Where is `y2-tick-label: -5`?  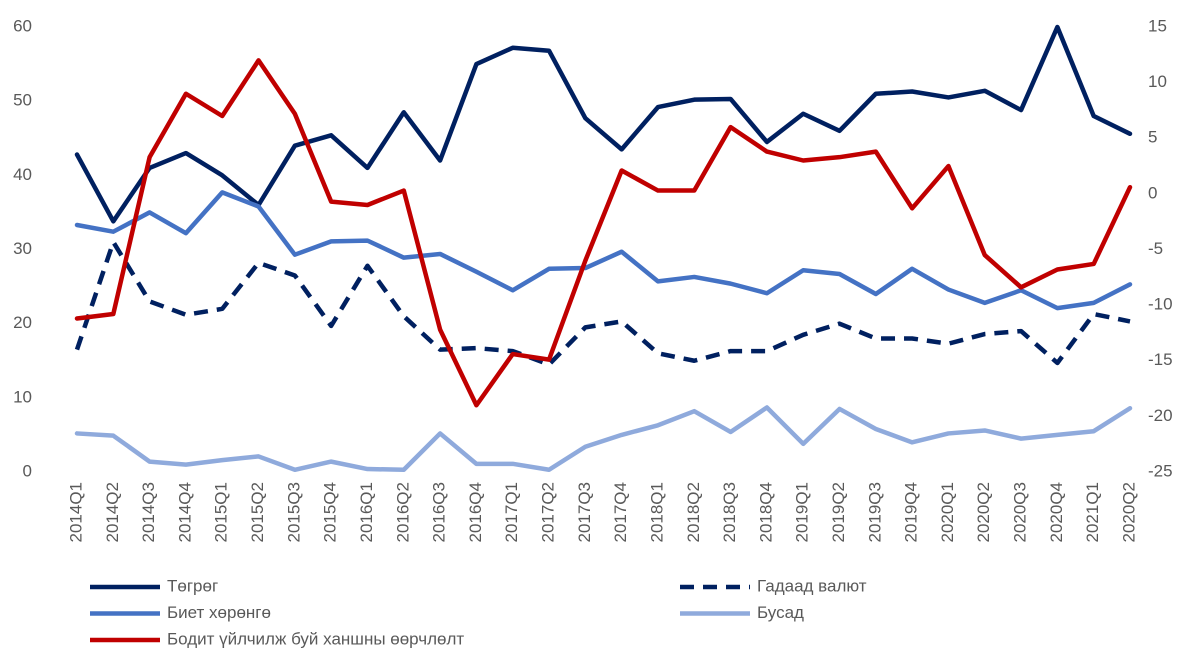
y2-tick-label: -5 is located at coordinates (1155, 248).